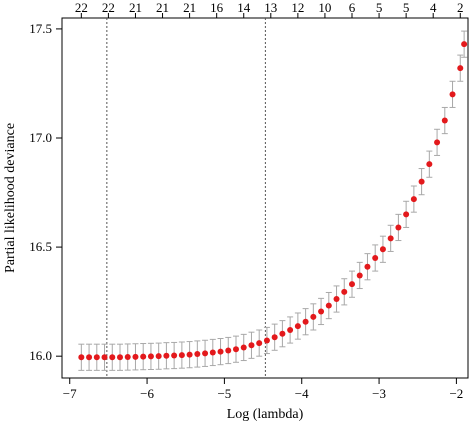 The width and height of the screenshot is (474, 426). Describe the element at coordinates (244, 7) in the screenshot. I see `top-tick-label: 14` at that location.